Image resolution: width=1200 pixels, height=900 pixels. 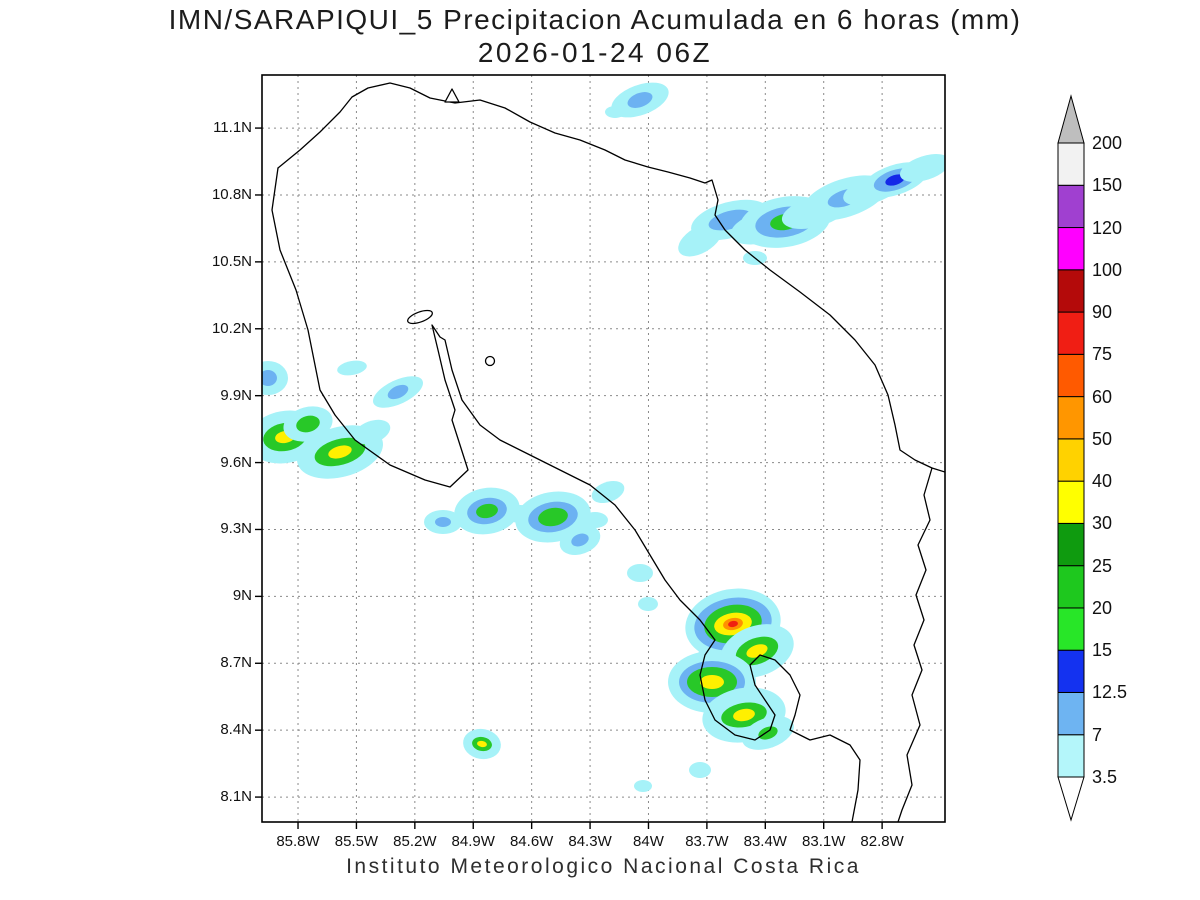 I want to click on lon-tick-label: 84W, so click(x=648, y=841).